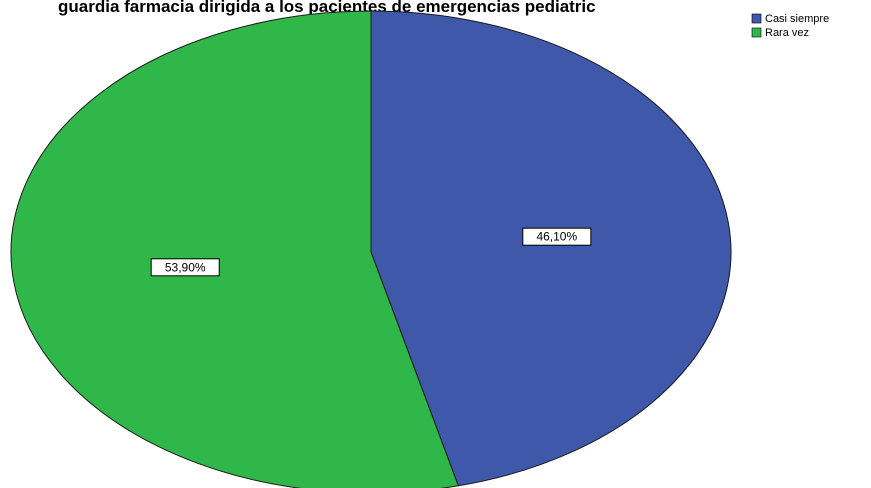 The height and width of the screenshot is (488, 871). I want to click on data-label-box-casi-siempre, so click(557, 236).